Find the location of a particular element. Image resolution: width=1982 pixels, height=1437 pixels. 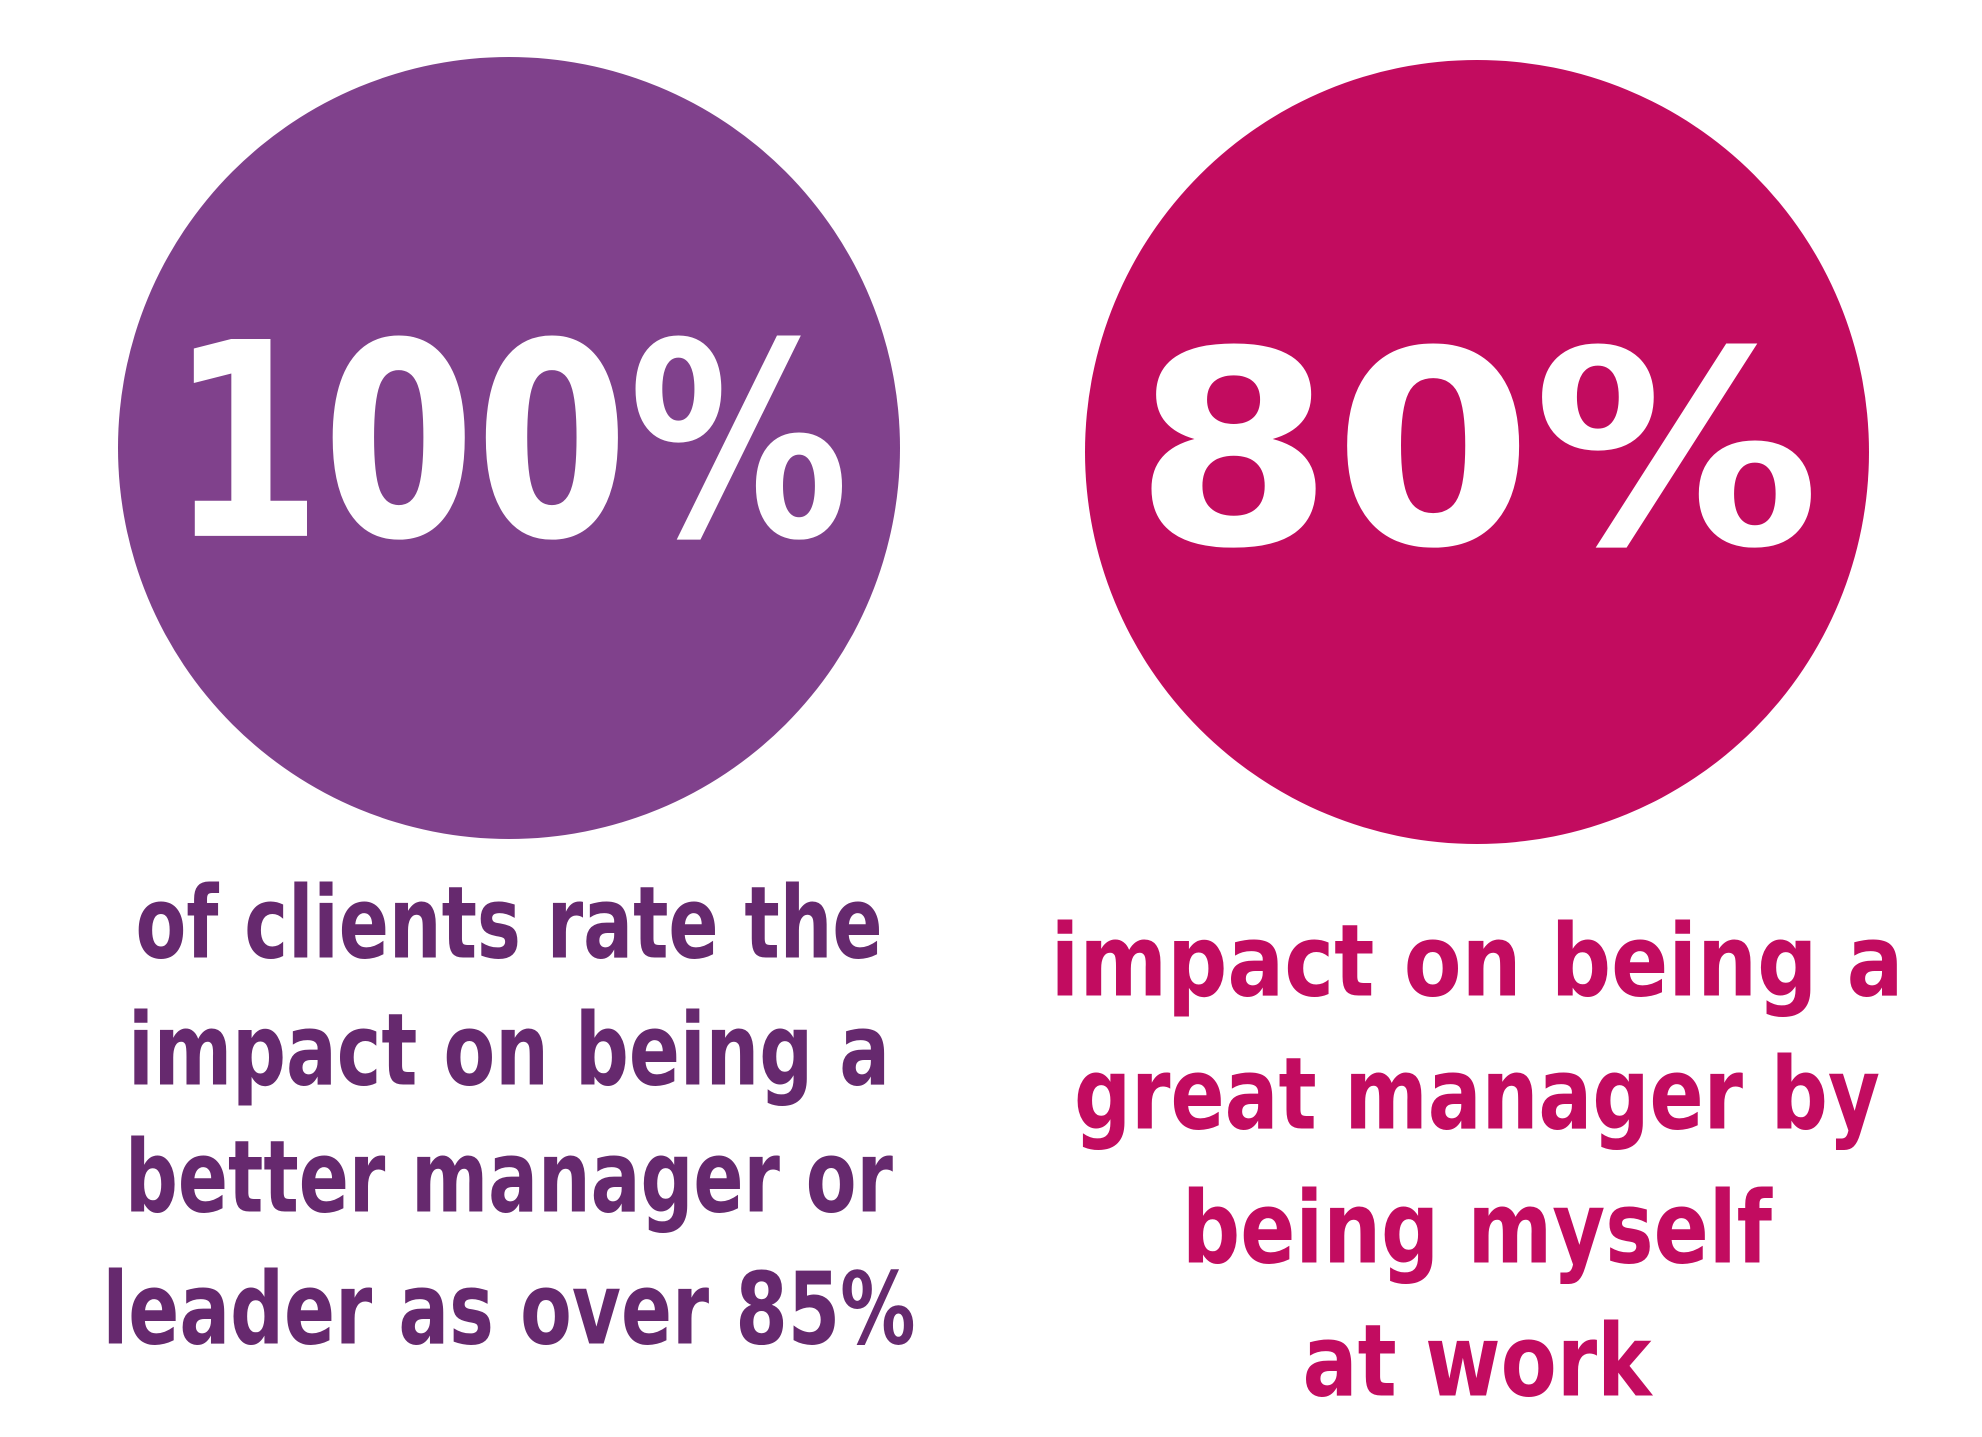

caption-line: leader as over 85% is located at coordinates (509, 1308).